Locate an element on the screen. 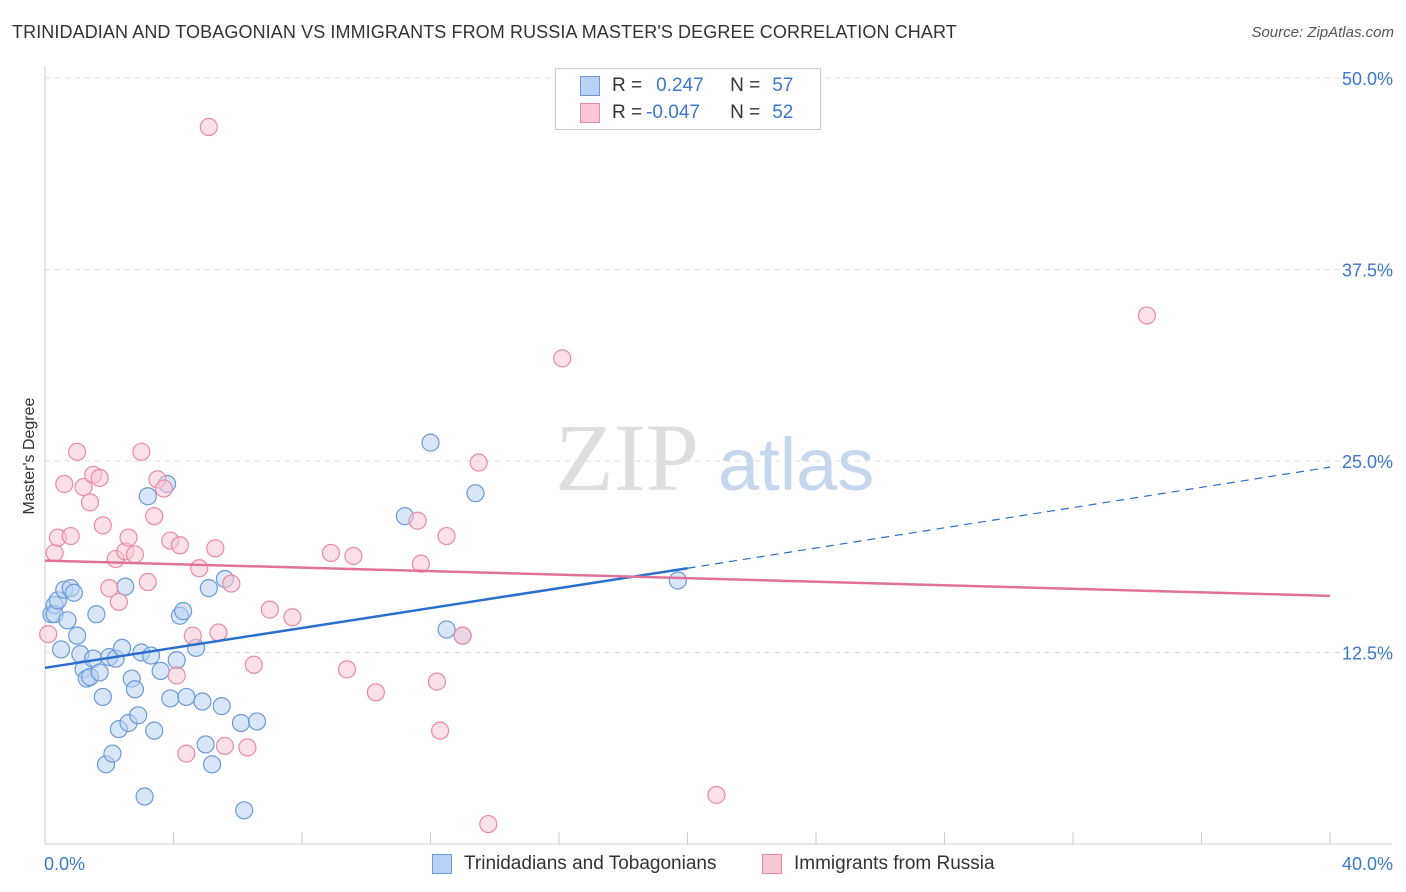 This screenshot has width=1406, height=892. legend-r-value: -0.047 is located at coordinates (673, 112).